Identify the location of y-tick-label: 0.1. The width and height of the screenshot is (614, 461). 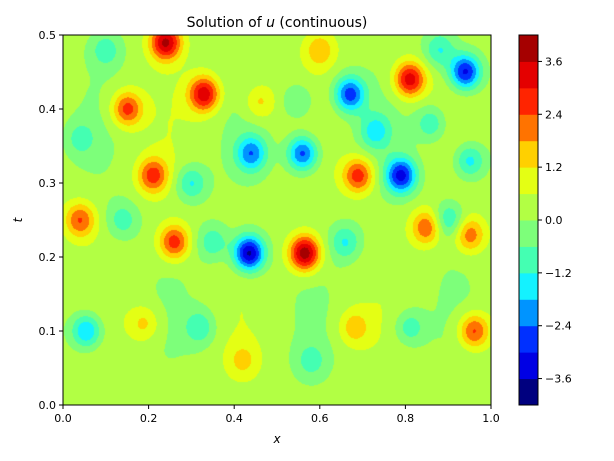
(48, 331).